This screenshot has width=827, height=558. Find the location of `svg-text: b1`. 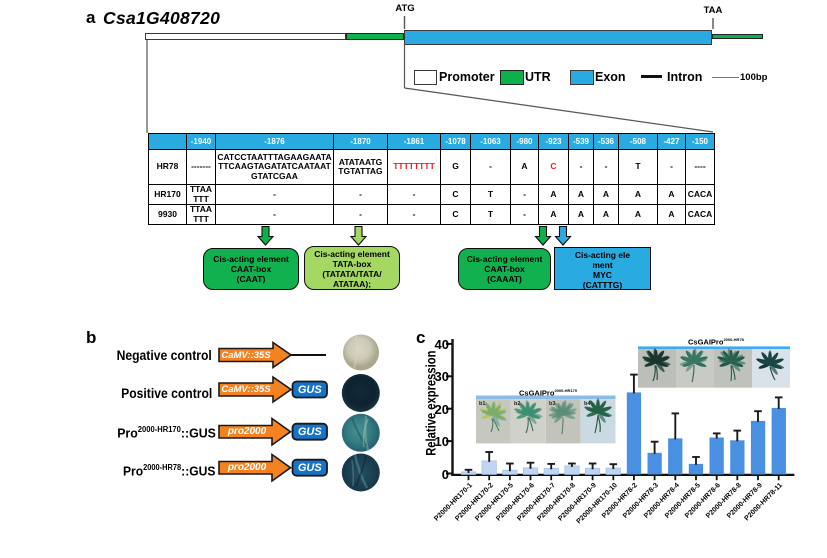

svg-text: b1 is located at coordinates (482, 404).